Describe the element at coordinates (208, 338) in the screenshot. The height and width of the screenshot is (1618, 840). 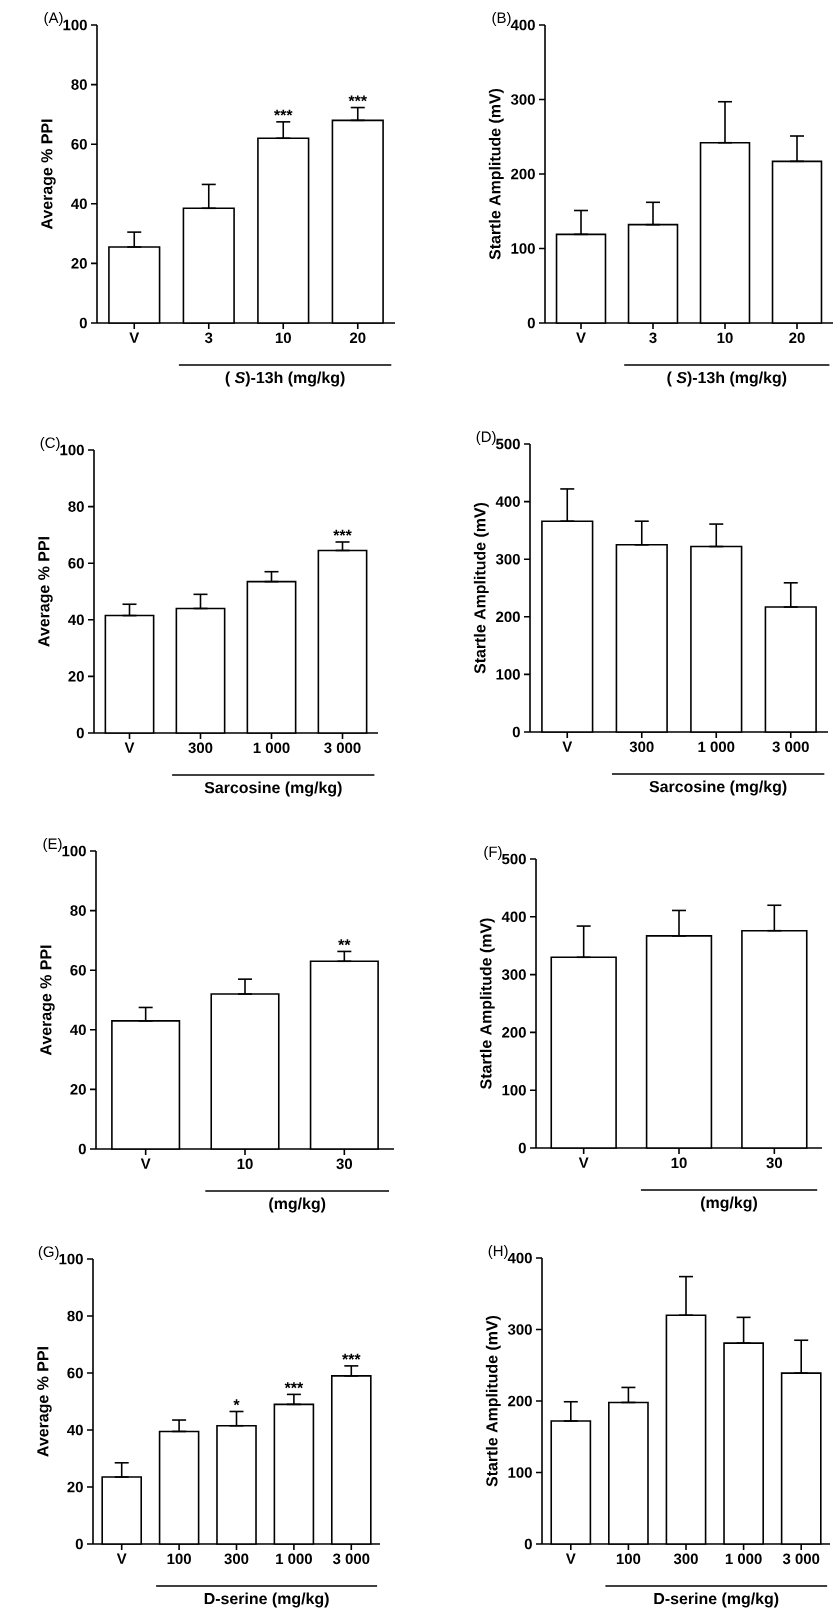
I see `x-tick-label: 3` at that location.